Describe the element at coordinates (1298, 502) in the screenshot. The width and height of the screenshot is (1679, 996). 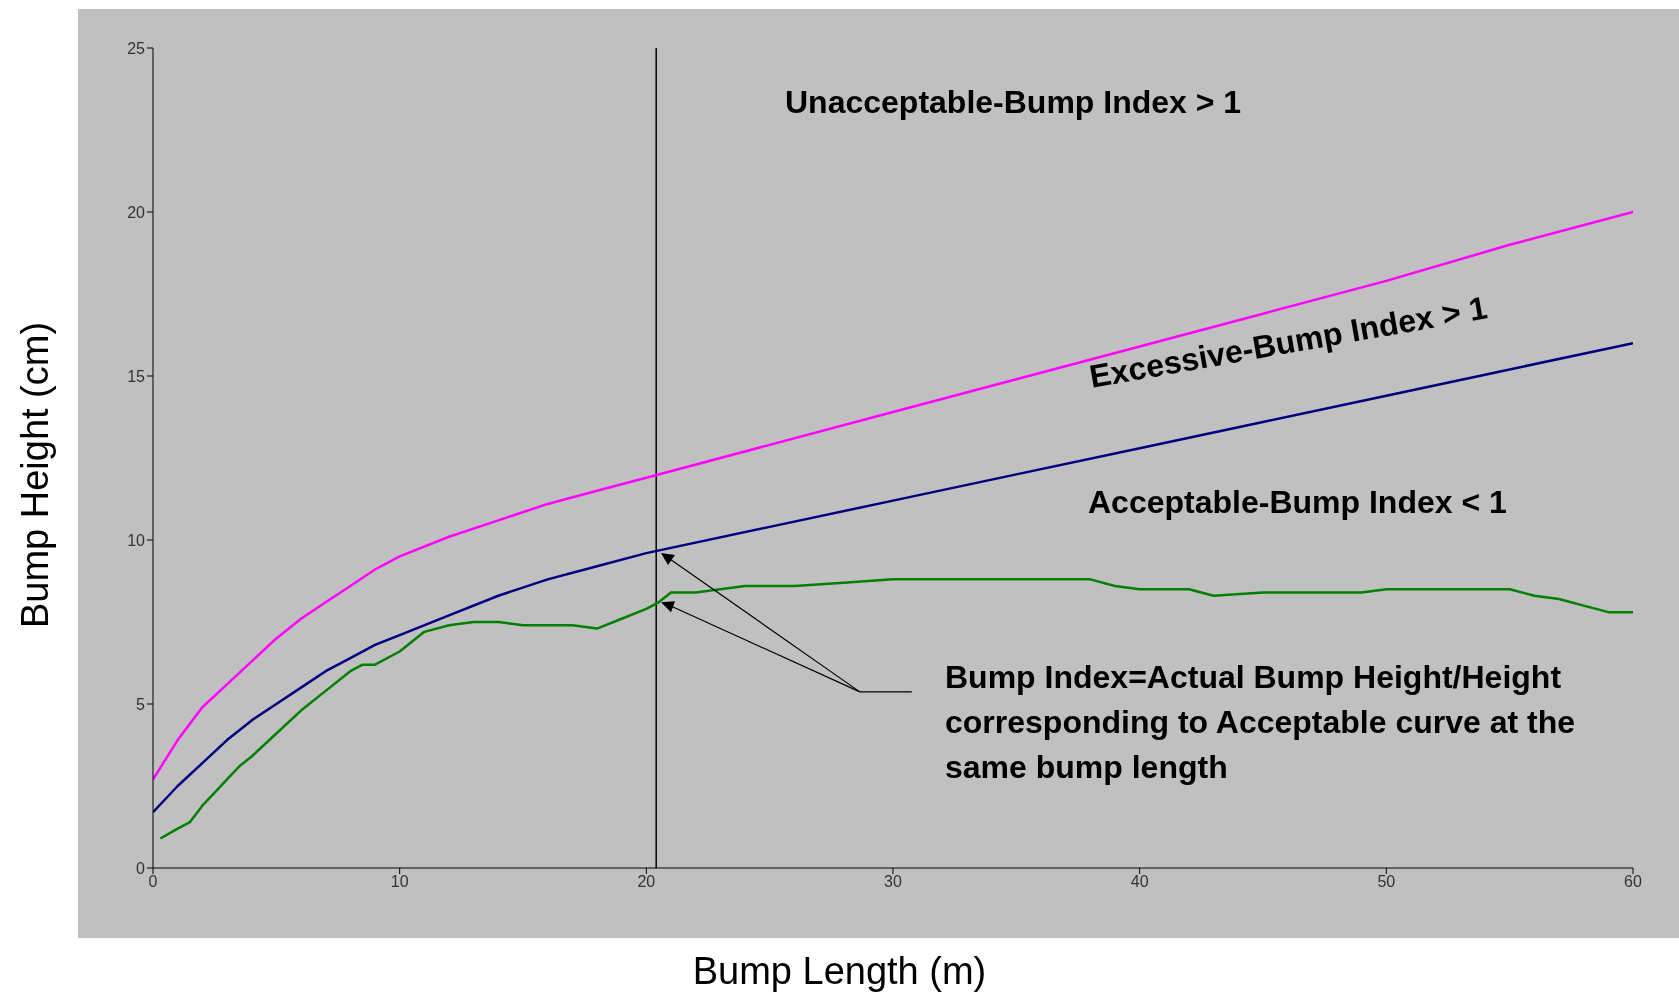
I see `annotation: Acceptable-Bump Index < 1` at that location.